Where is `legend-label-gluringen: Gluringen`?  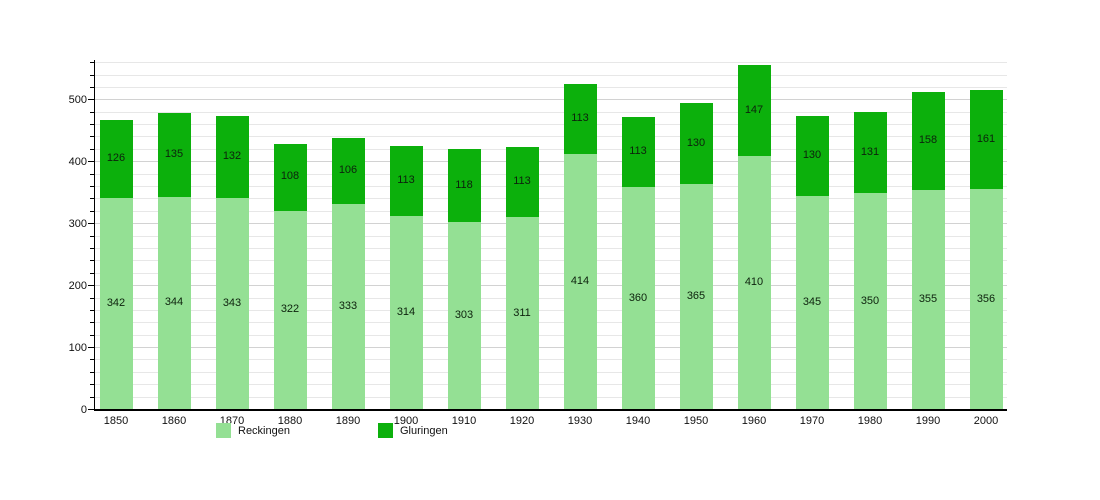
legend-label-gluringen: Gluringen is located at coordinates (424, 430).